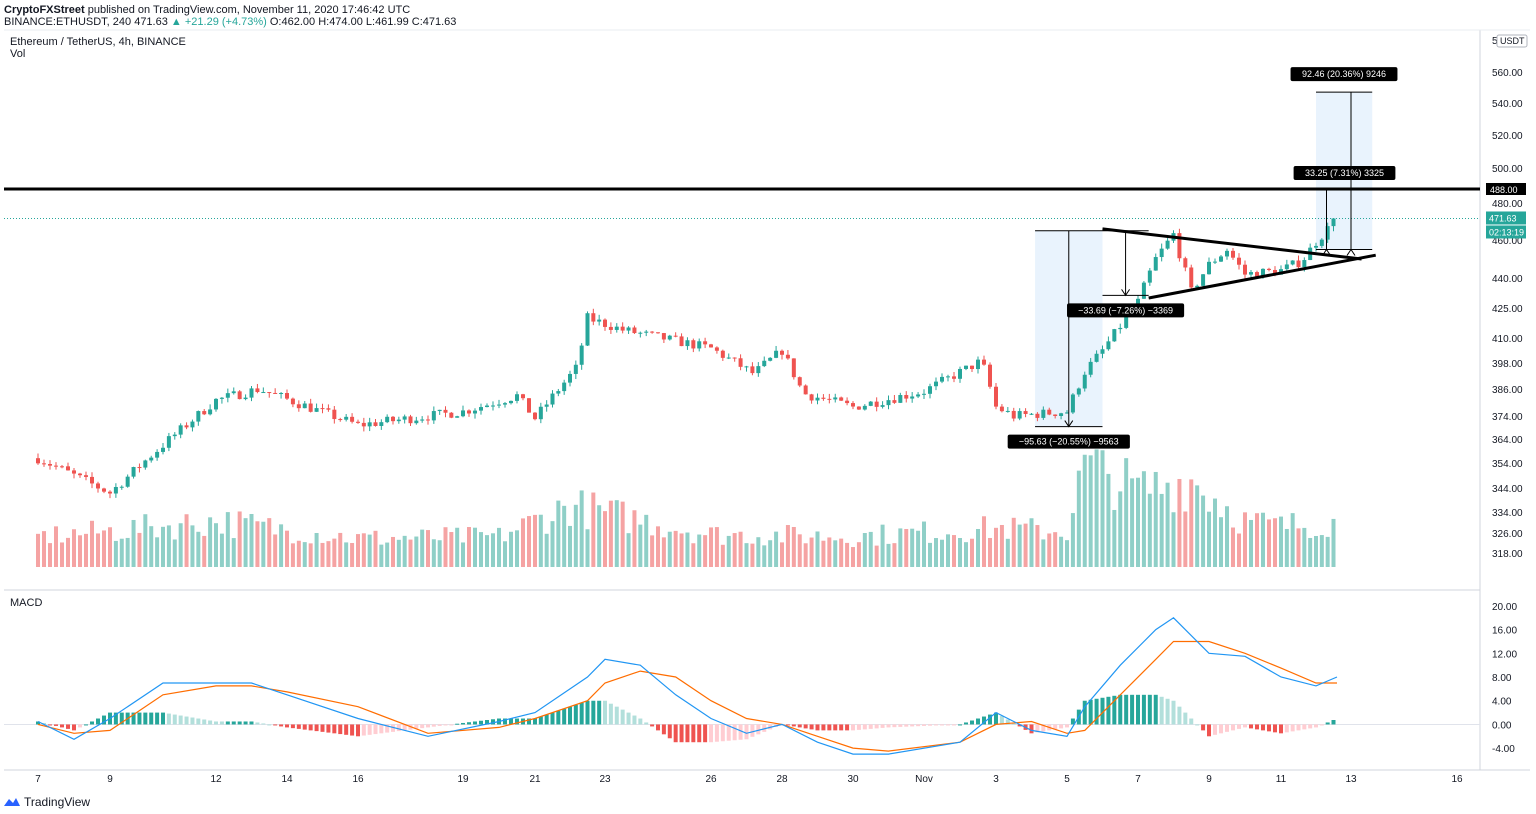  What do you see at coordinates (44, 10) in the screenshot?
I see `author-name: CryptoFXStreet` at bounding box center [44, 10].